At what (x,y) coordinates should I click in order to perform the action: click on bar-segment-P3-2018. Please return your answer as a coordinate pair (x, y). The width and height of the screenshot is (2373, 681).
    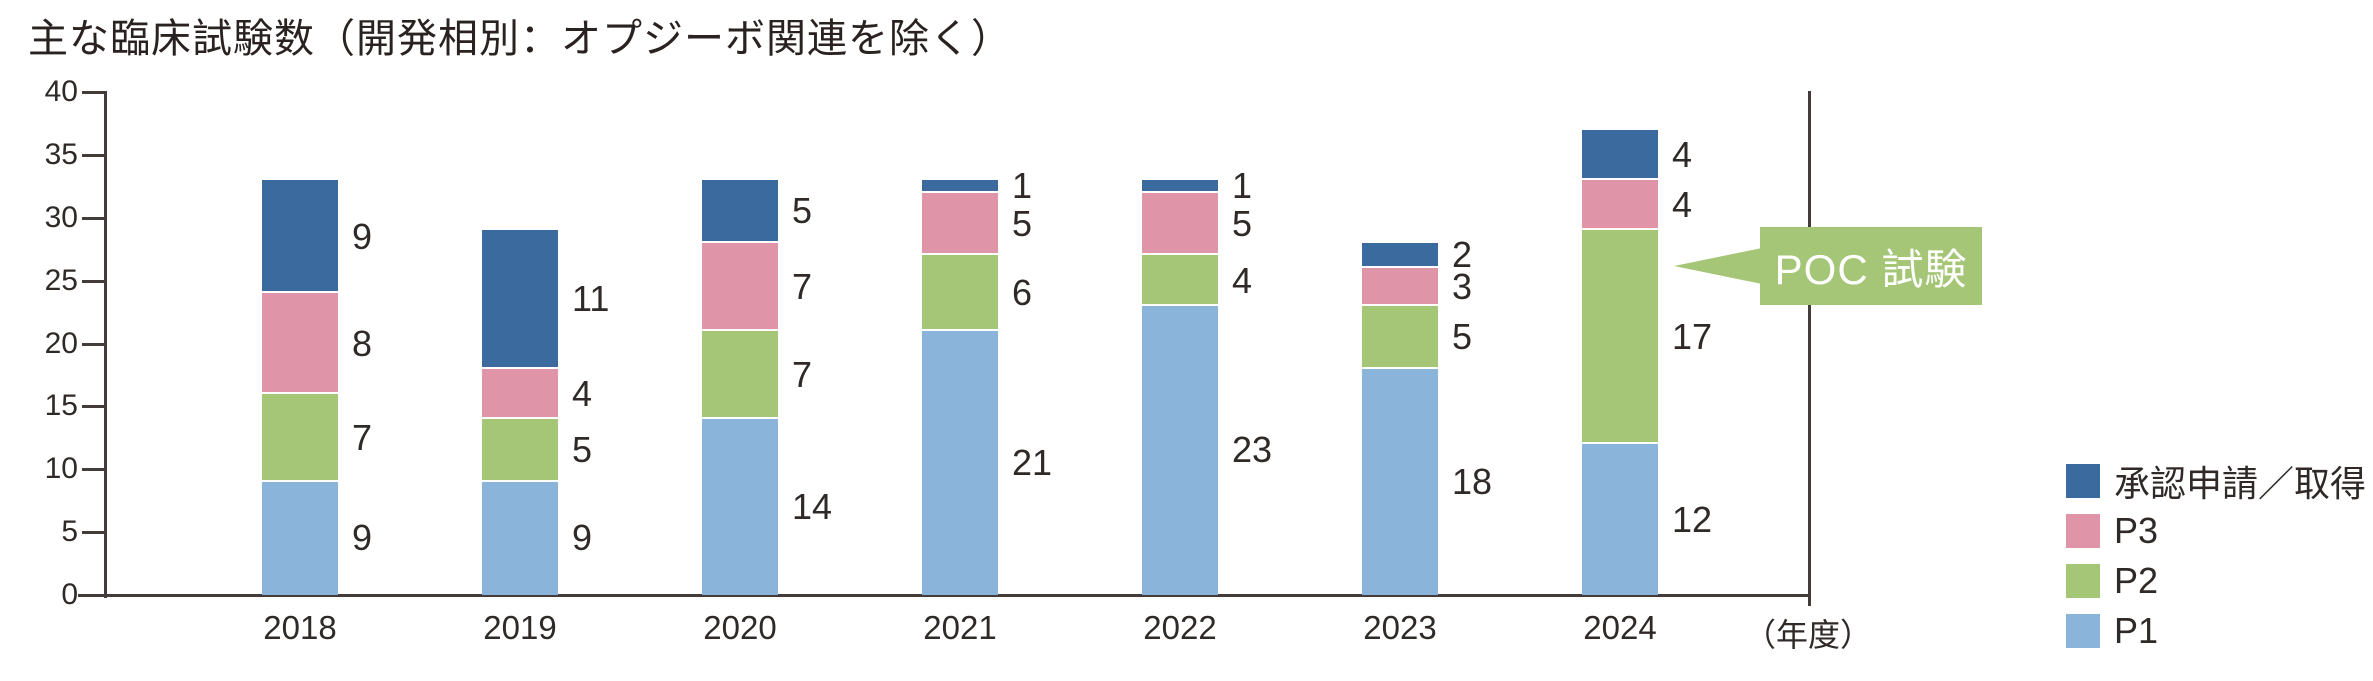
    Looking at the image, I should click on (300, 343).